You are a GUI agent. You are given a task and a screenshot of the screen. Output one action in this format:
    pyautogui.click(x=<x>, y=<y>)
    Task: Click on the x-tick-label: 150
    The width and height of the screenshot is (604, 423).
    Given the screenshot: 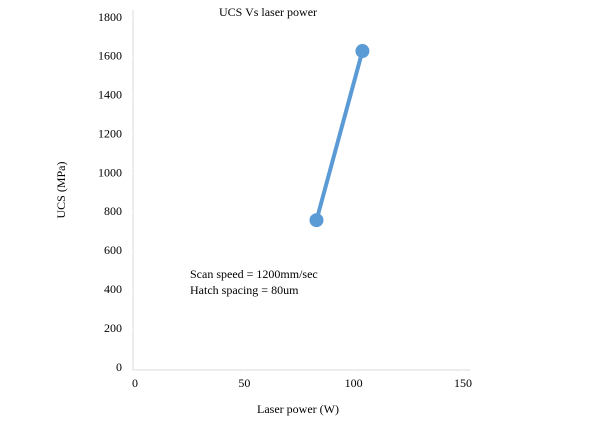 What is the action you would take?
    pyautogui.click(x=463, y=383)
    